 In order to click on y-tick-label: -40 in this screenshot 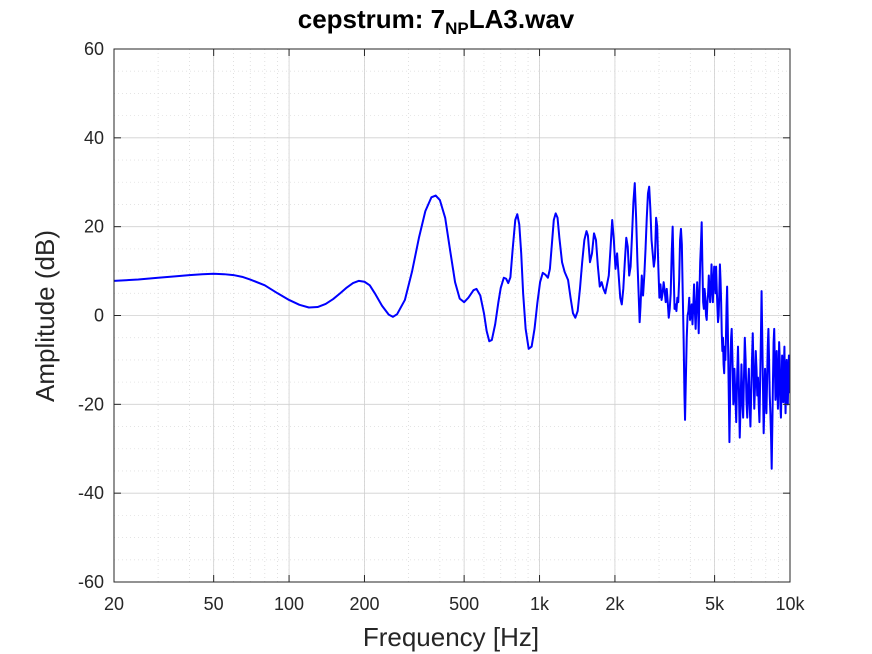, I will do `click(91, 493)`.